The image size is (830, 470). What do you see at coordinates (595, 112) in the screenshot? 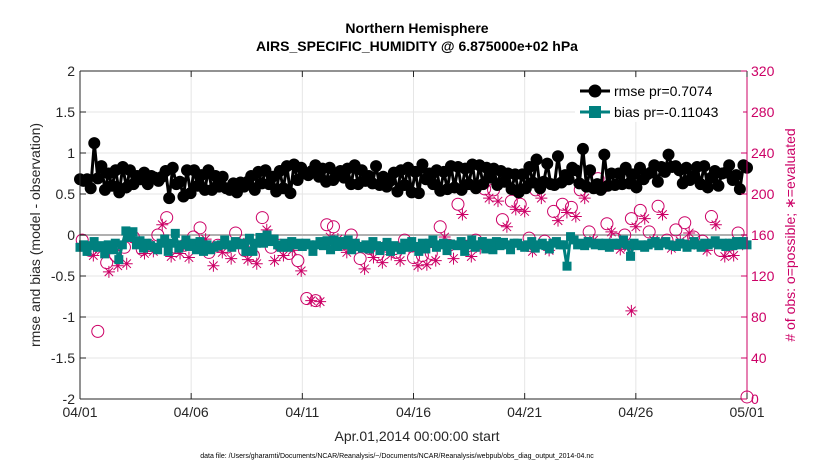
I see `legend-bias-marker` at bounding box center [595, 112].